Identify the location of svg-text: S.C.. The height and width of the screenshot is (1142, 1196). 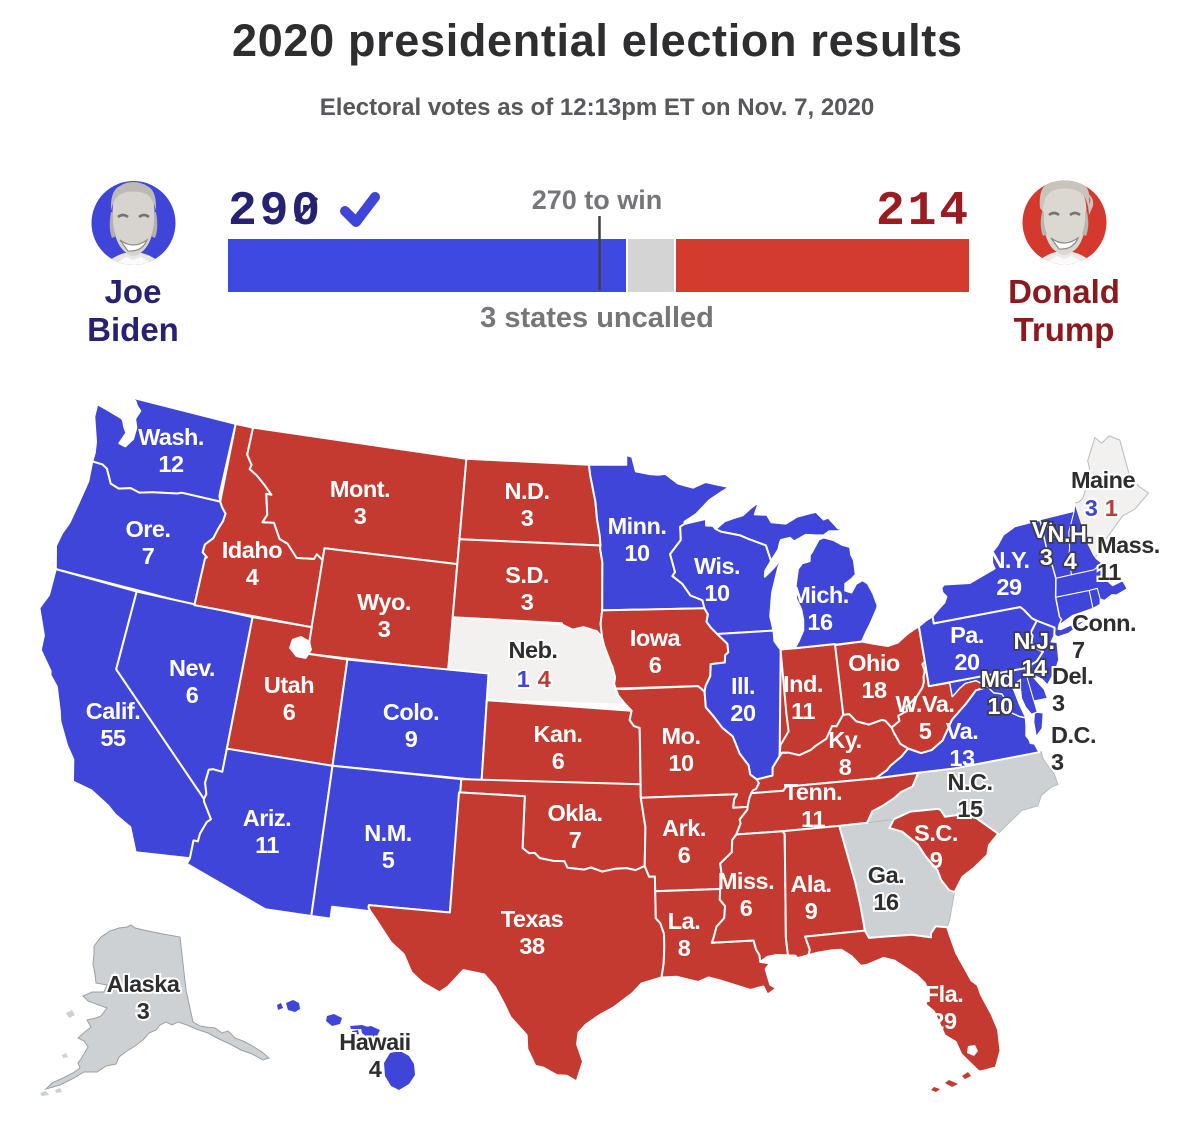
(936, 833).